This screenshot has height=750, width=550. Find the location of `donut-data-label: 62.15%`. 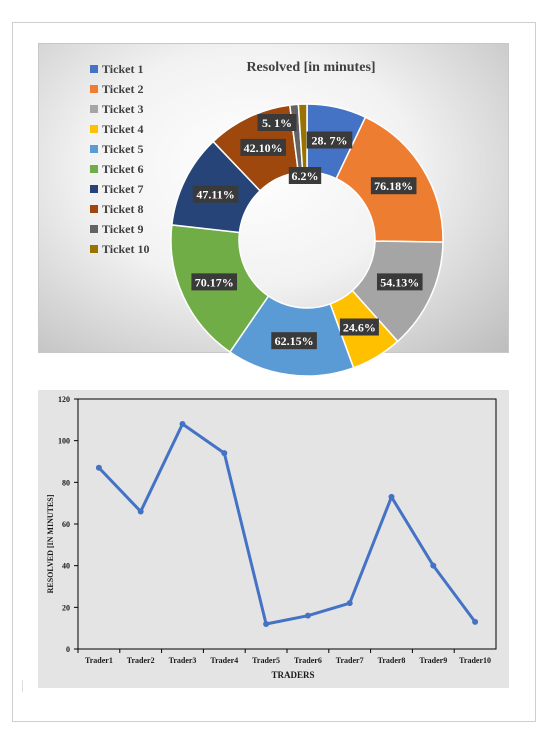

donut-data-label: 62.15% is located at coordinates (294, 341).